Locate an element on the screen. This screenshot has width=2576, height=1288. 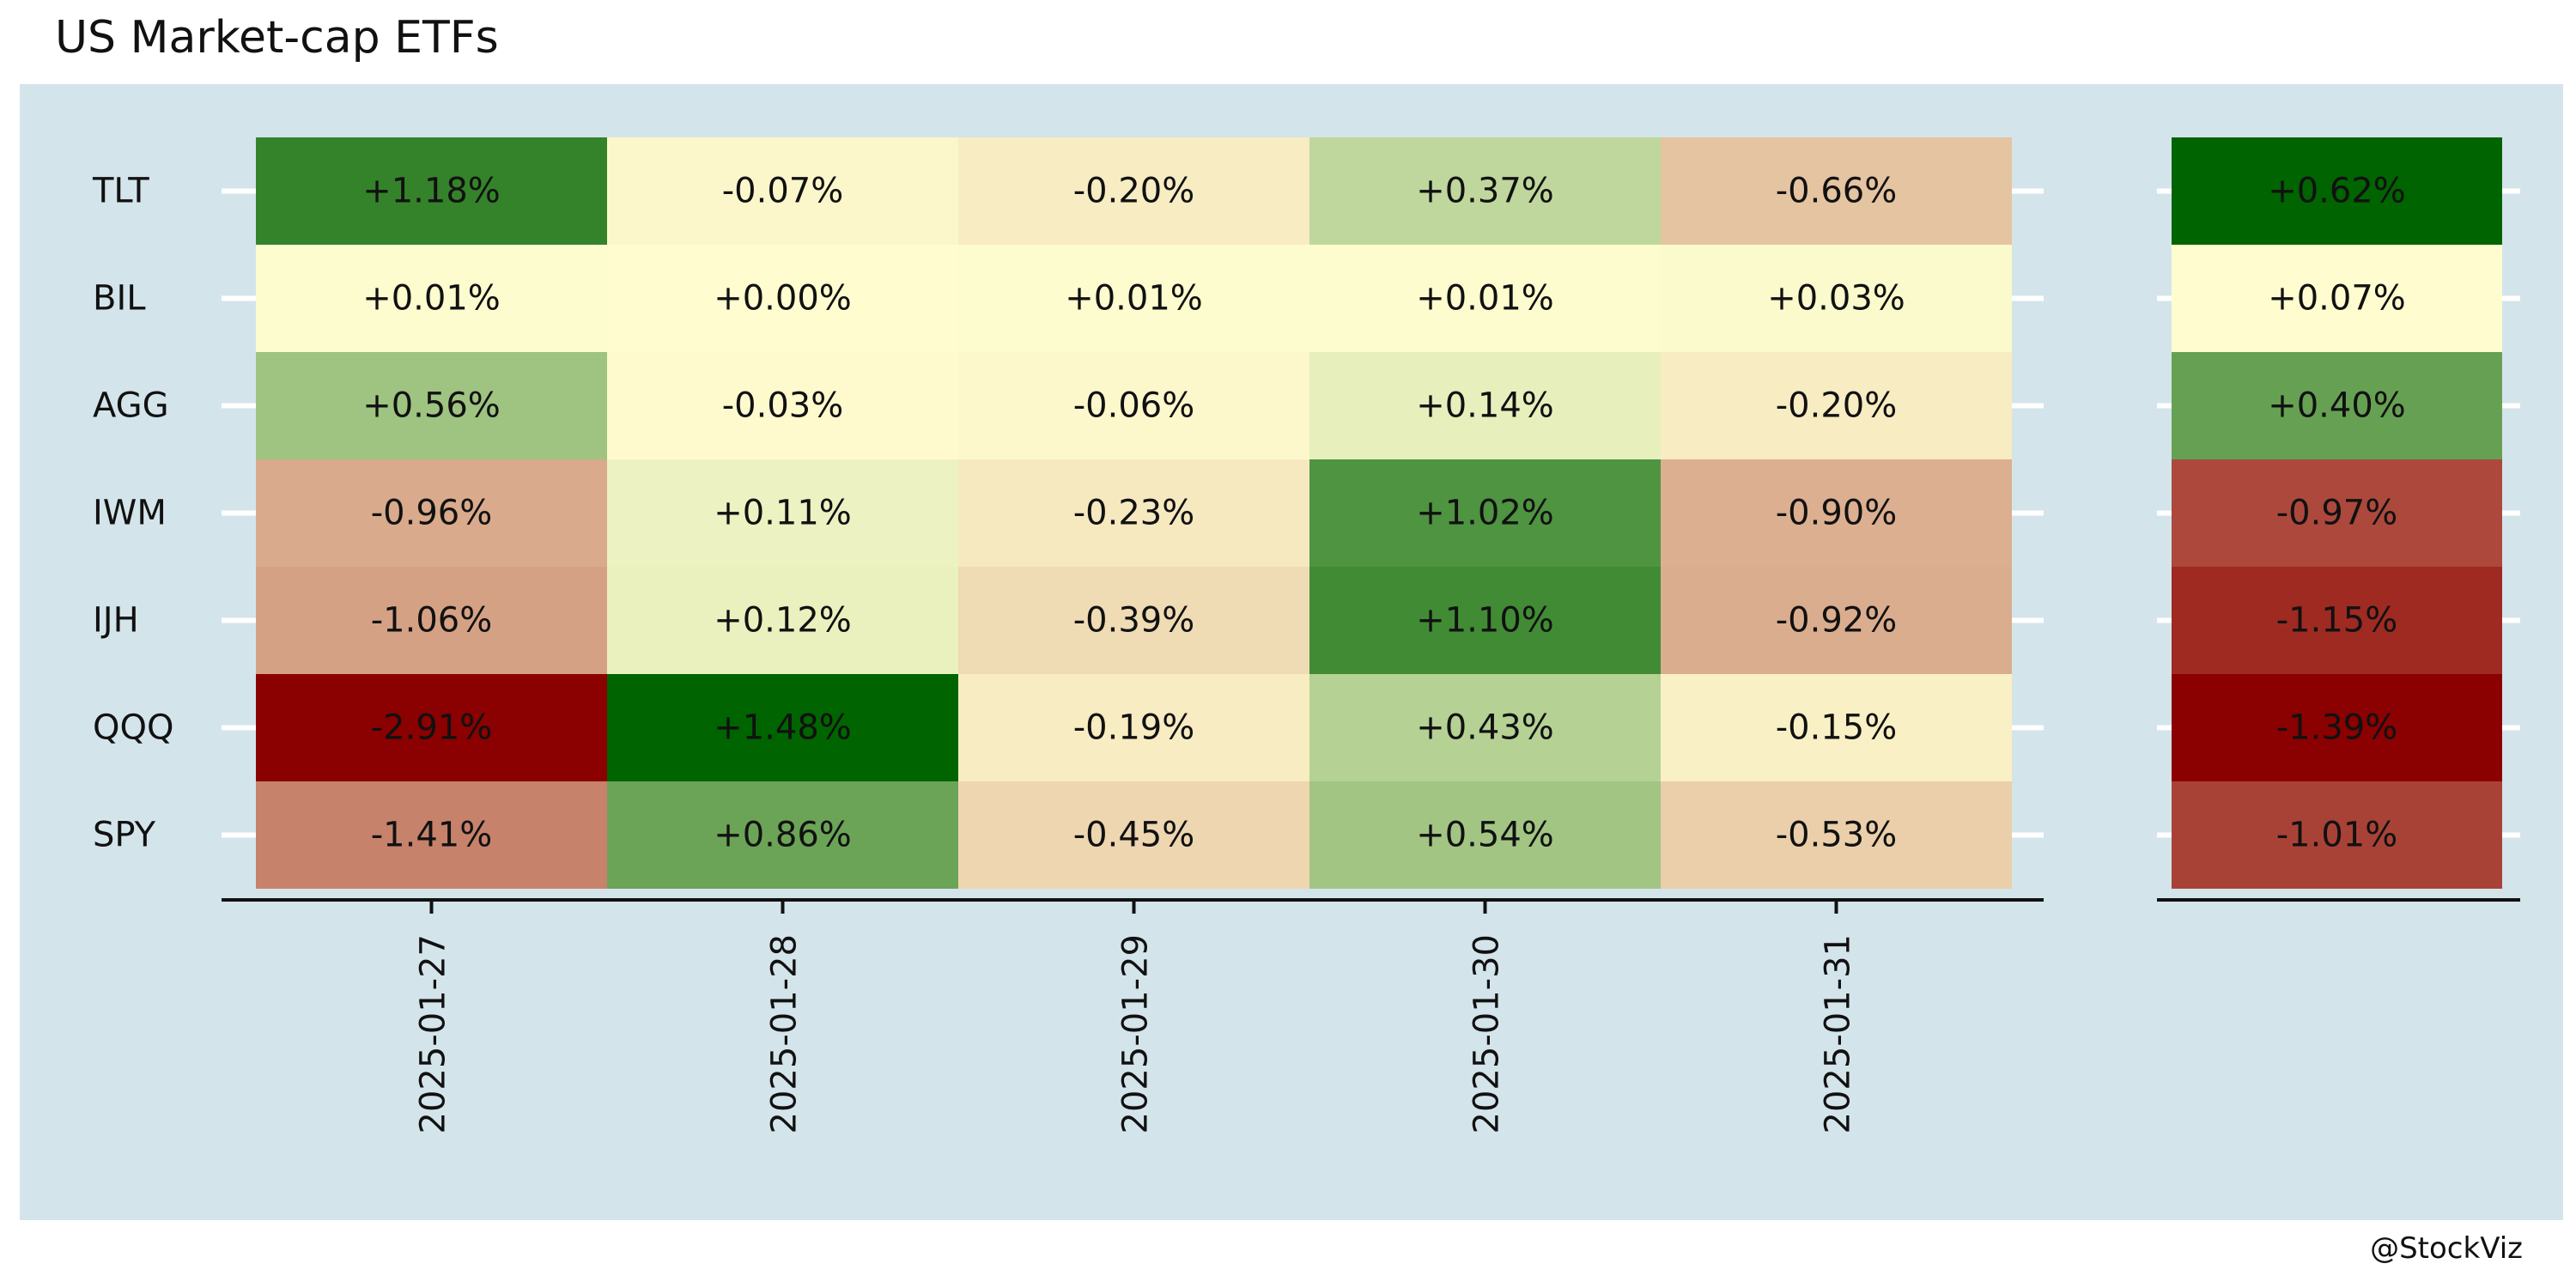
cell-value-label: -1.01% is located at coordinates (2337, 835).